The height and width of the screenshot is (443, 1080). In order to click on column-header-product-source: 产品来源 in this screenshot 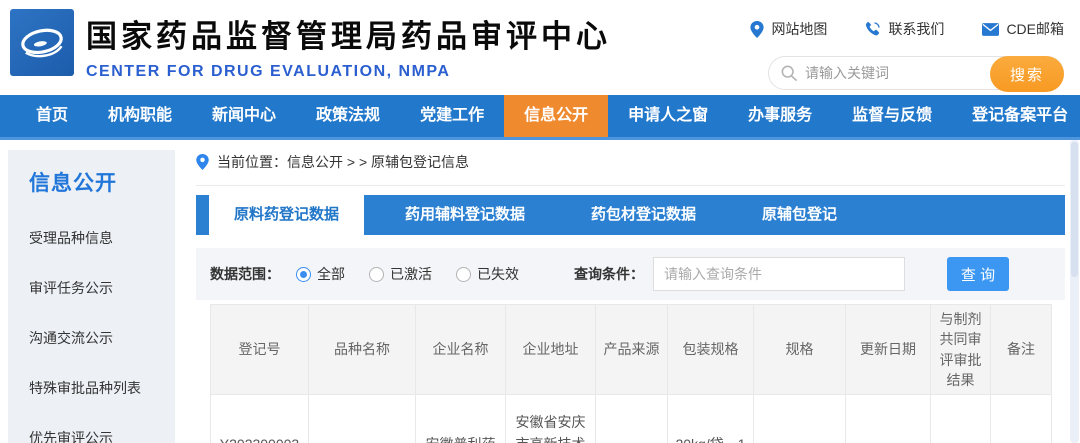, I will do `click(631, 349)`.